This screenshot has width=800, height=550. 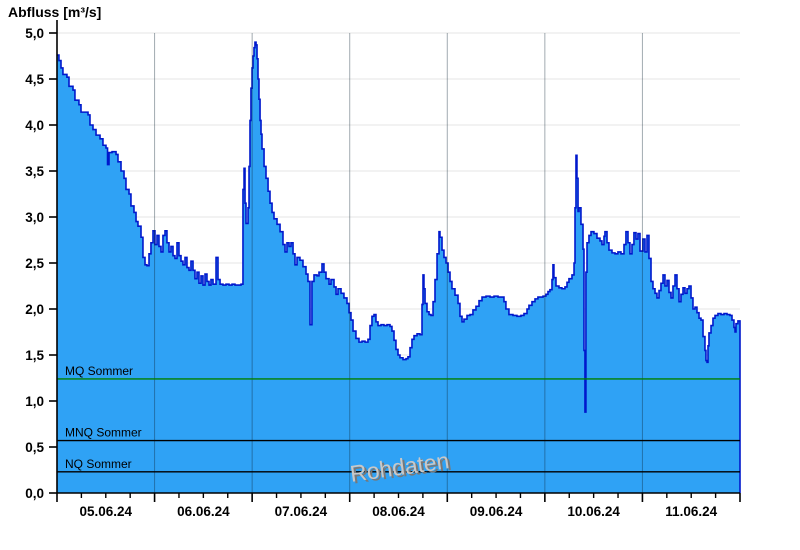 What do you see at coordinates (496, 511) in the screenshot?
I see `x-tick-label: 09.06.24` at bounding box center [496, 511].